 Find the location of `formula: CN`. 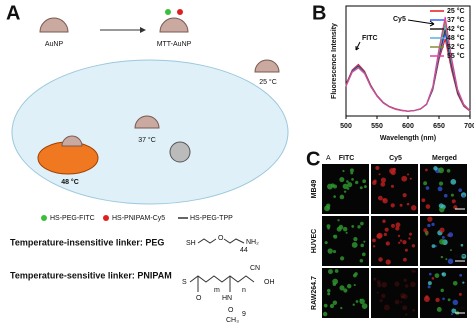

formula: CN is located at coordinates (255, 268).